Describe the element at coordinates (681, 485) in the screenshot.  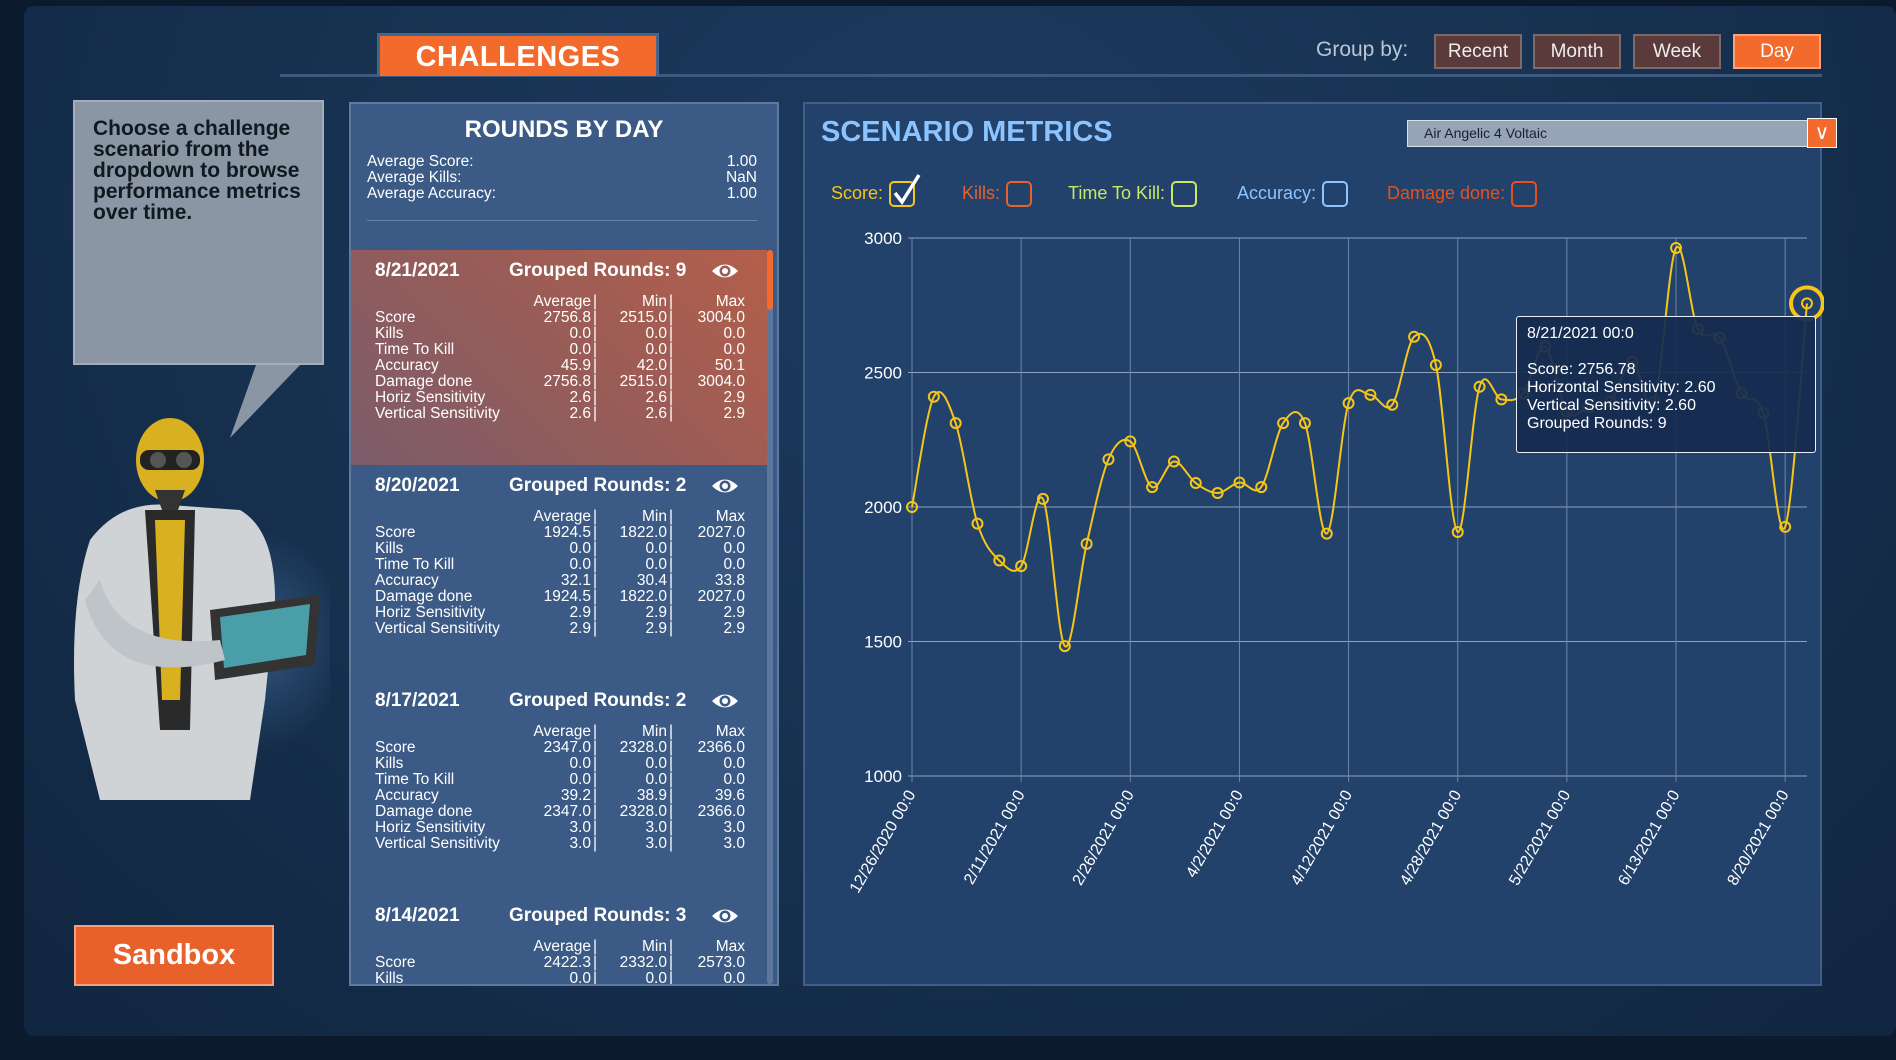
I see `grouped-count: 2` at that location.